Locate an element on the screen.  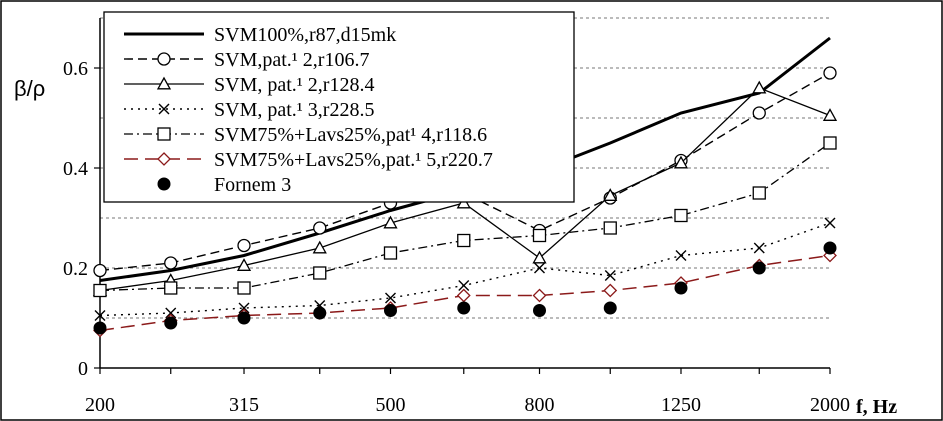
x-tick-label: 315 is located at coordinates (244, 405).